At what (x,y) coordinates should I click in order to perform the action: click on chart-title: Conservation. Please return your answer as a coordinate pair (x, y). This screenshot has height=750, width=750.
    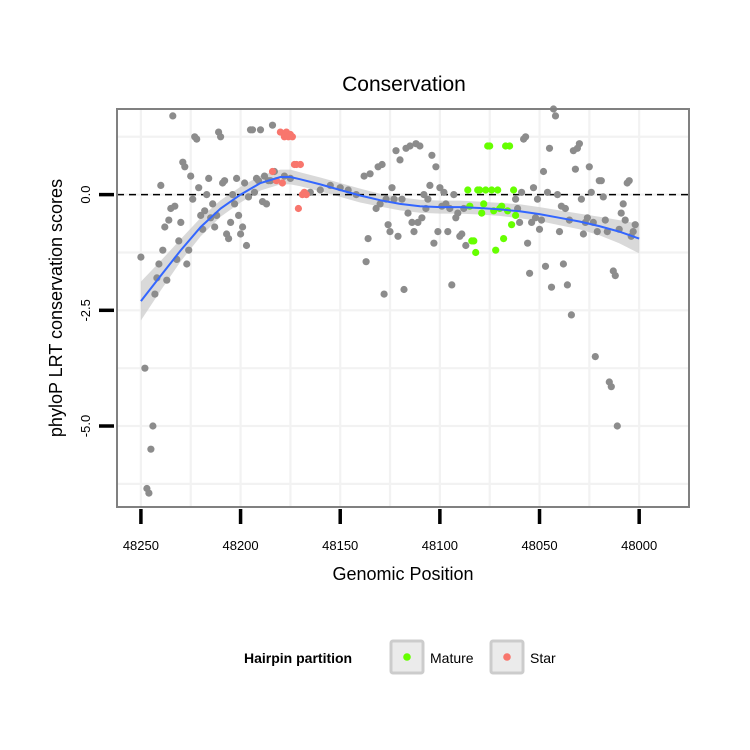
    Looking at the image, I should click on (404, 84).